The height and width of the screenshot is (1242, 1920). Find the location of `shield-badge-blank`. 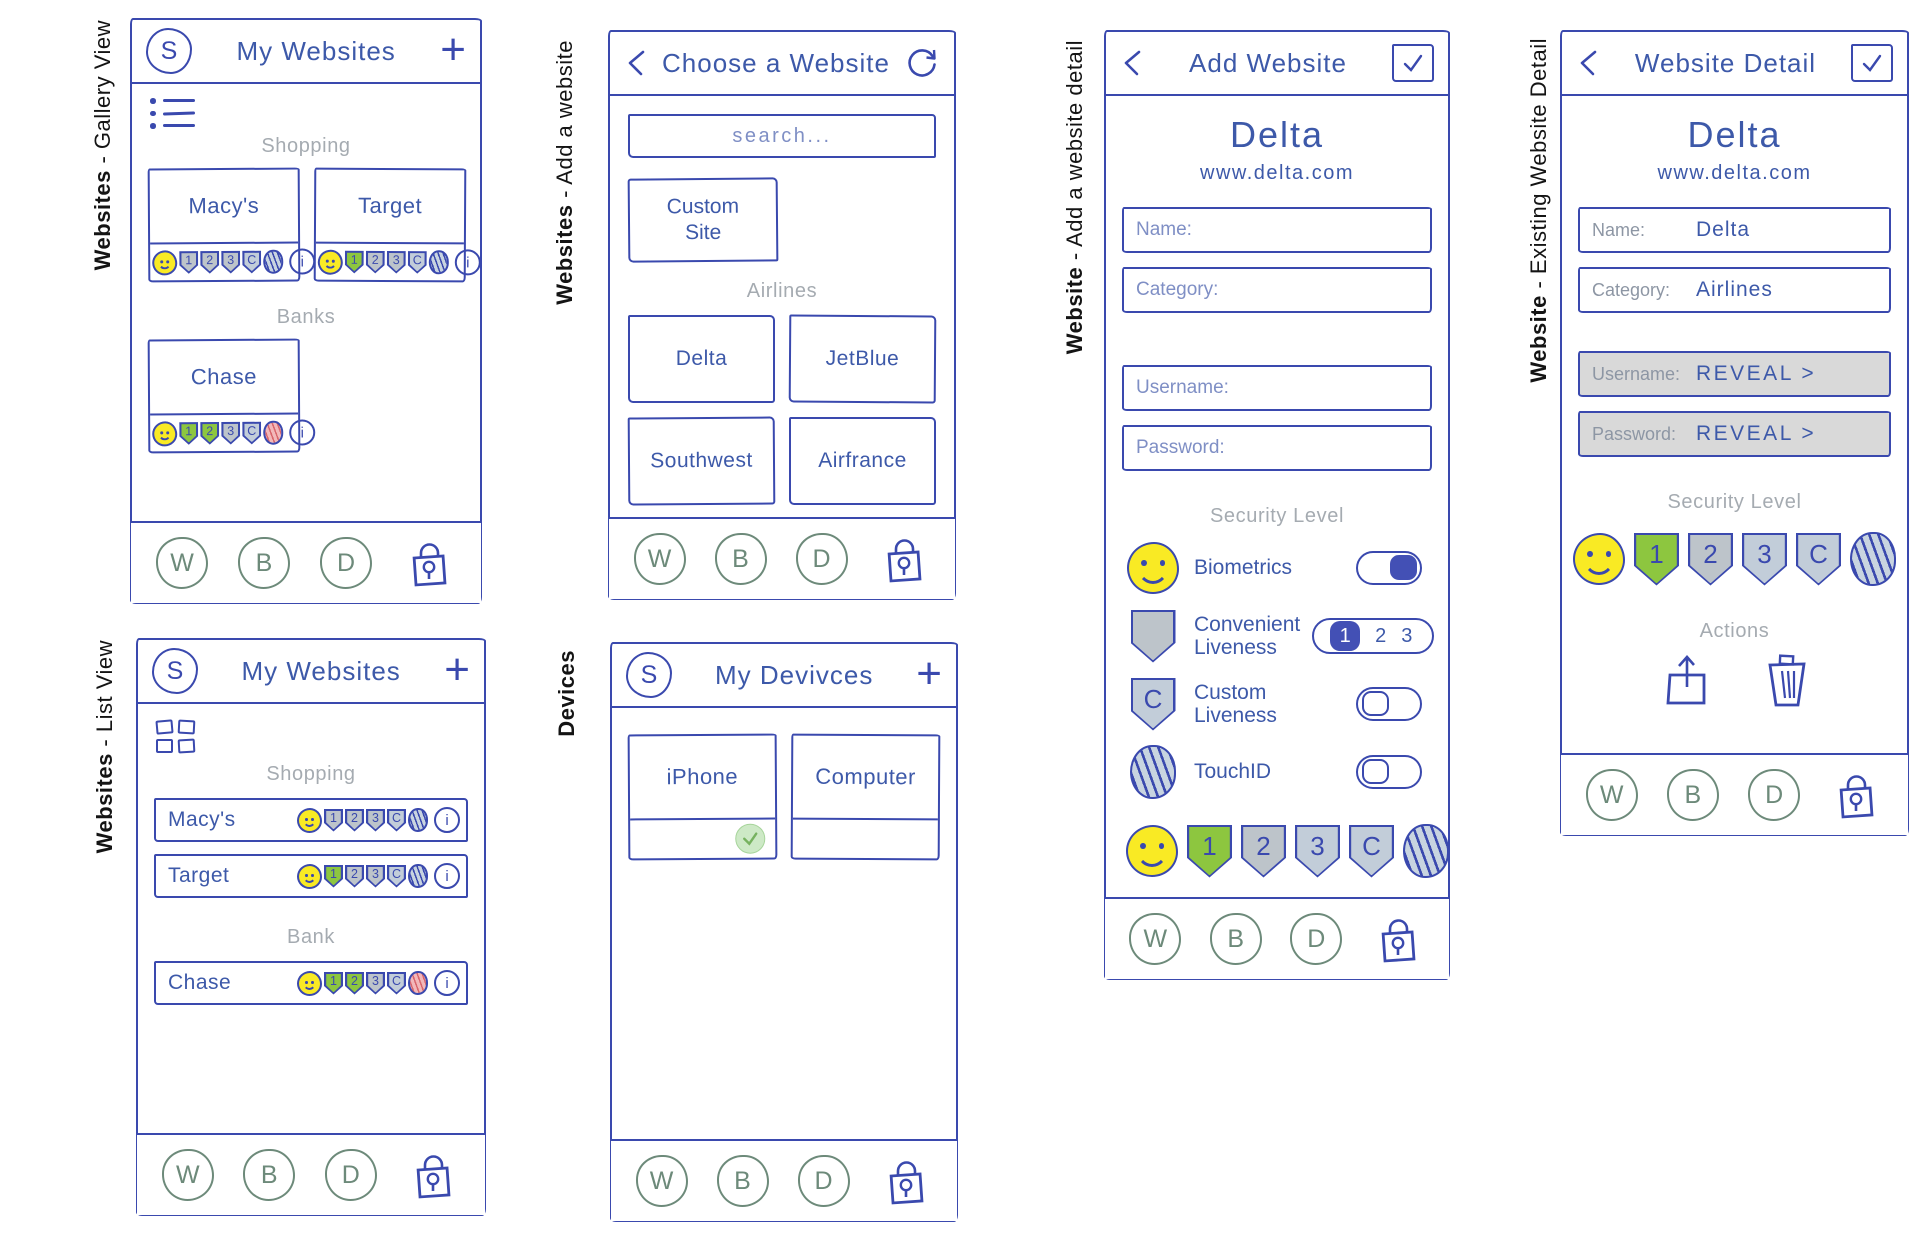

shield-badge-blank is located at coordinates (1153, 636).